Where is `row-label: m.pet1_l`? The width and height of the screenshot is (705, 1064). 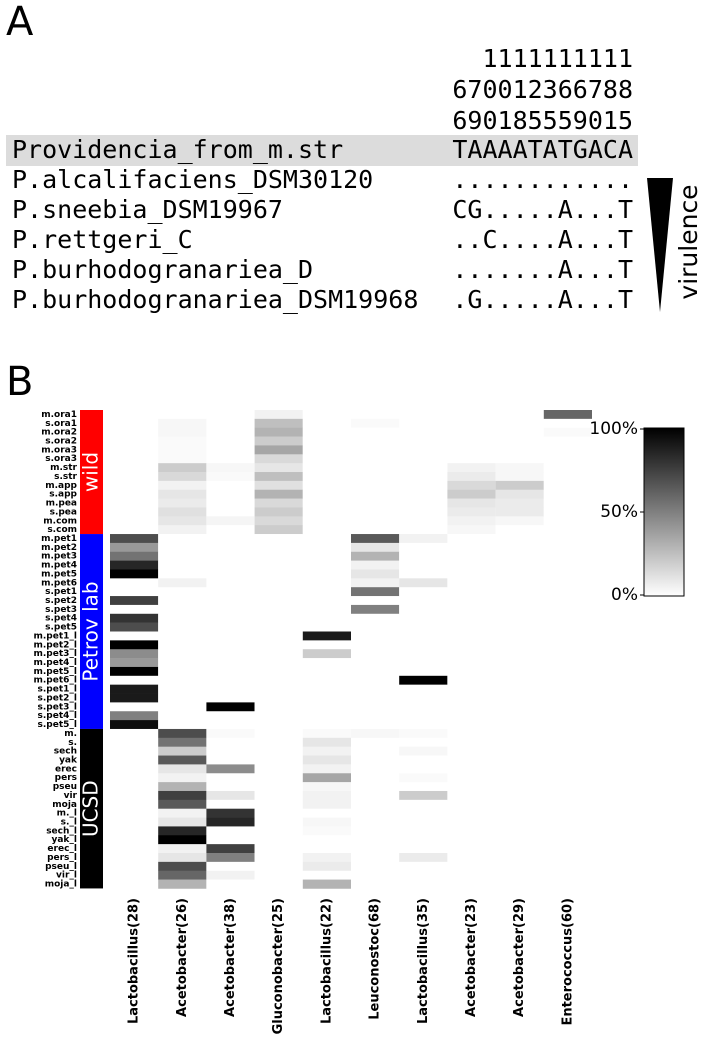
row-label: m.pet1_l is located at coordinates (56, 636).